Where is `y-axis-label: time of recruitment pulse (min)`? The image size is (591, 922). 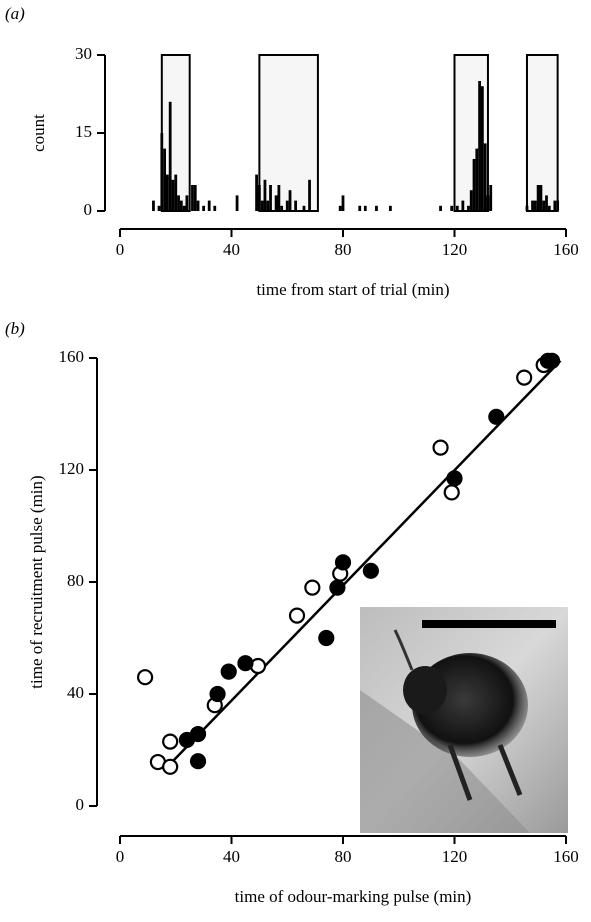
y-axis-label: time of recruitment pulse (min) is located at coordinates (36, 581).